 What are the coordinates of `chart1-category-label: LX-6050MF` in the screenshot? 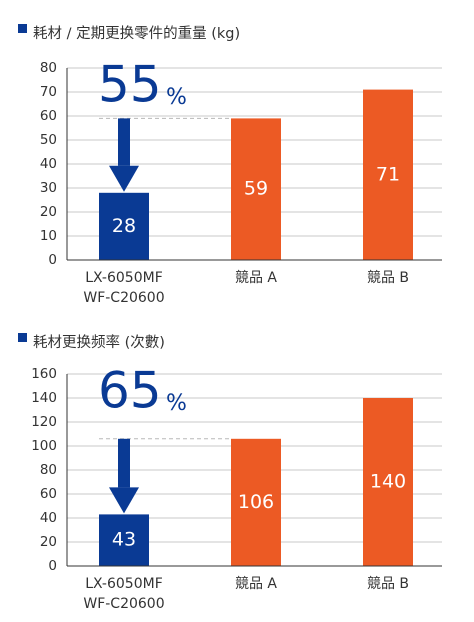 It's located at (124, 278).